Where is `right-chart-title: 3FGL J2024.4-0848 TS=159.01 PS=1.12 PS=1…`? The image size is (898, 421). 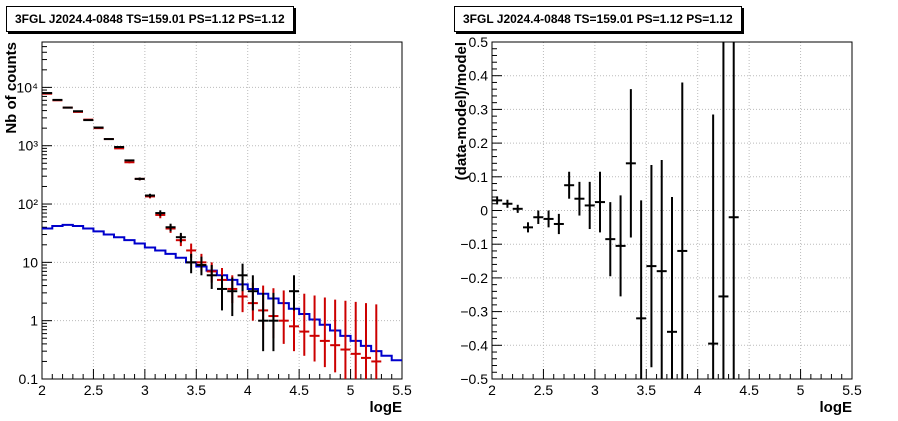 right-chart-title: 3FGL J2024.4-0848 TS=159.01 PS=1.12 PS=1… is located at coordinates (598, 19).